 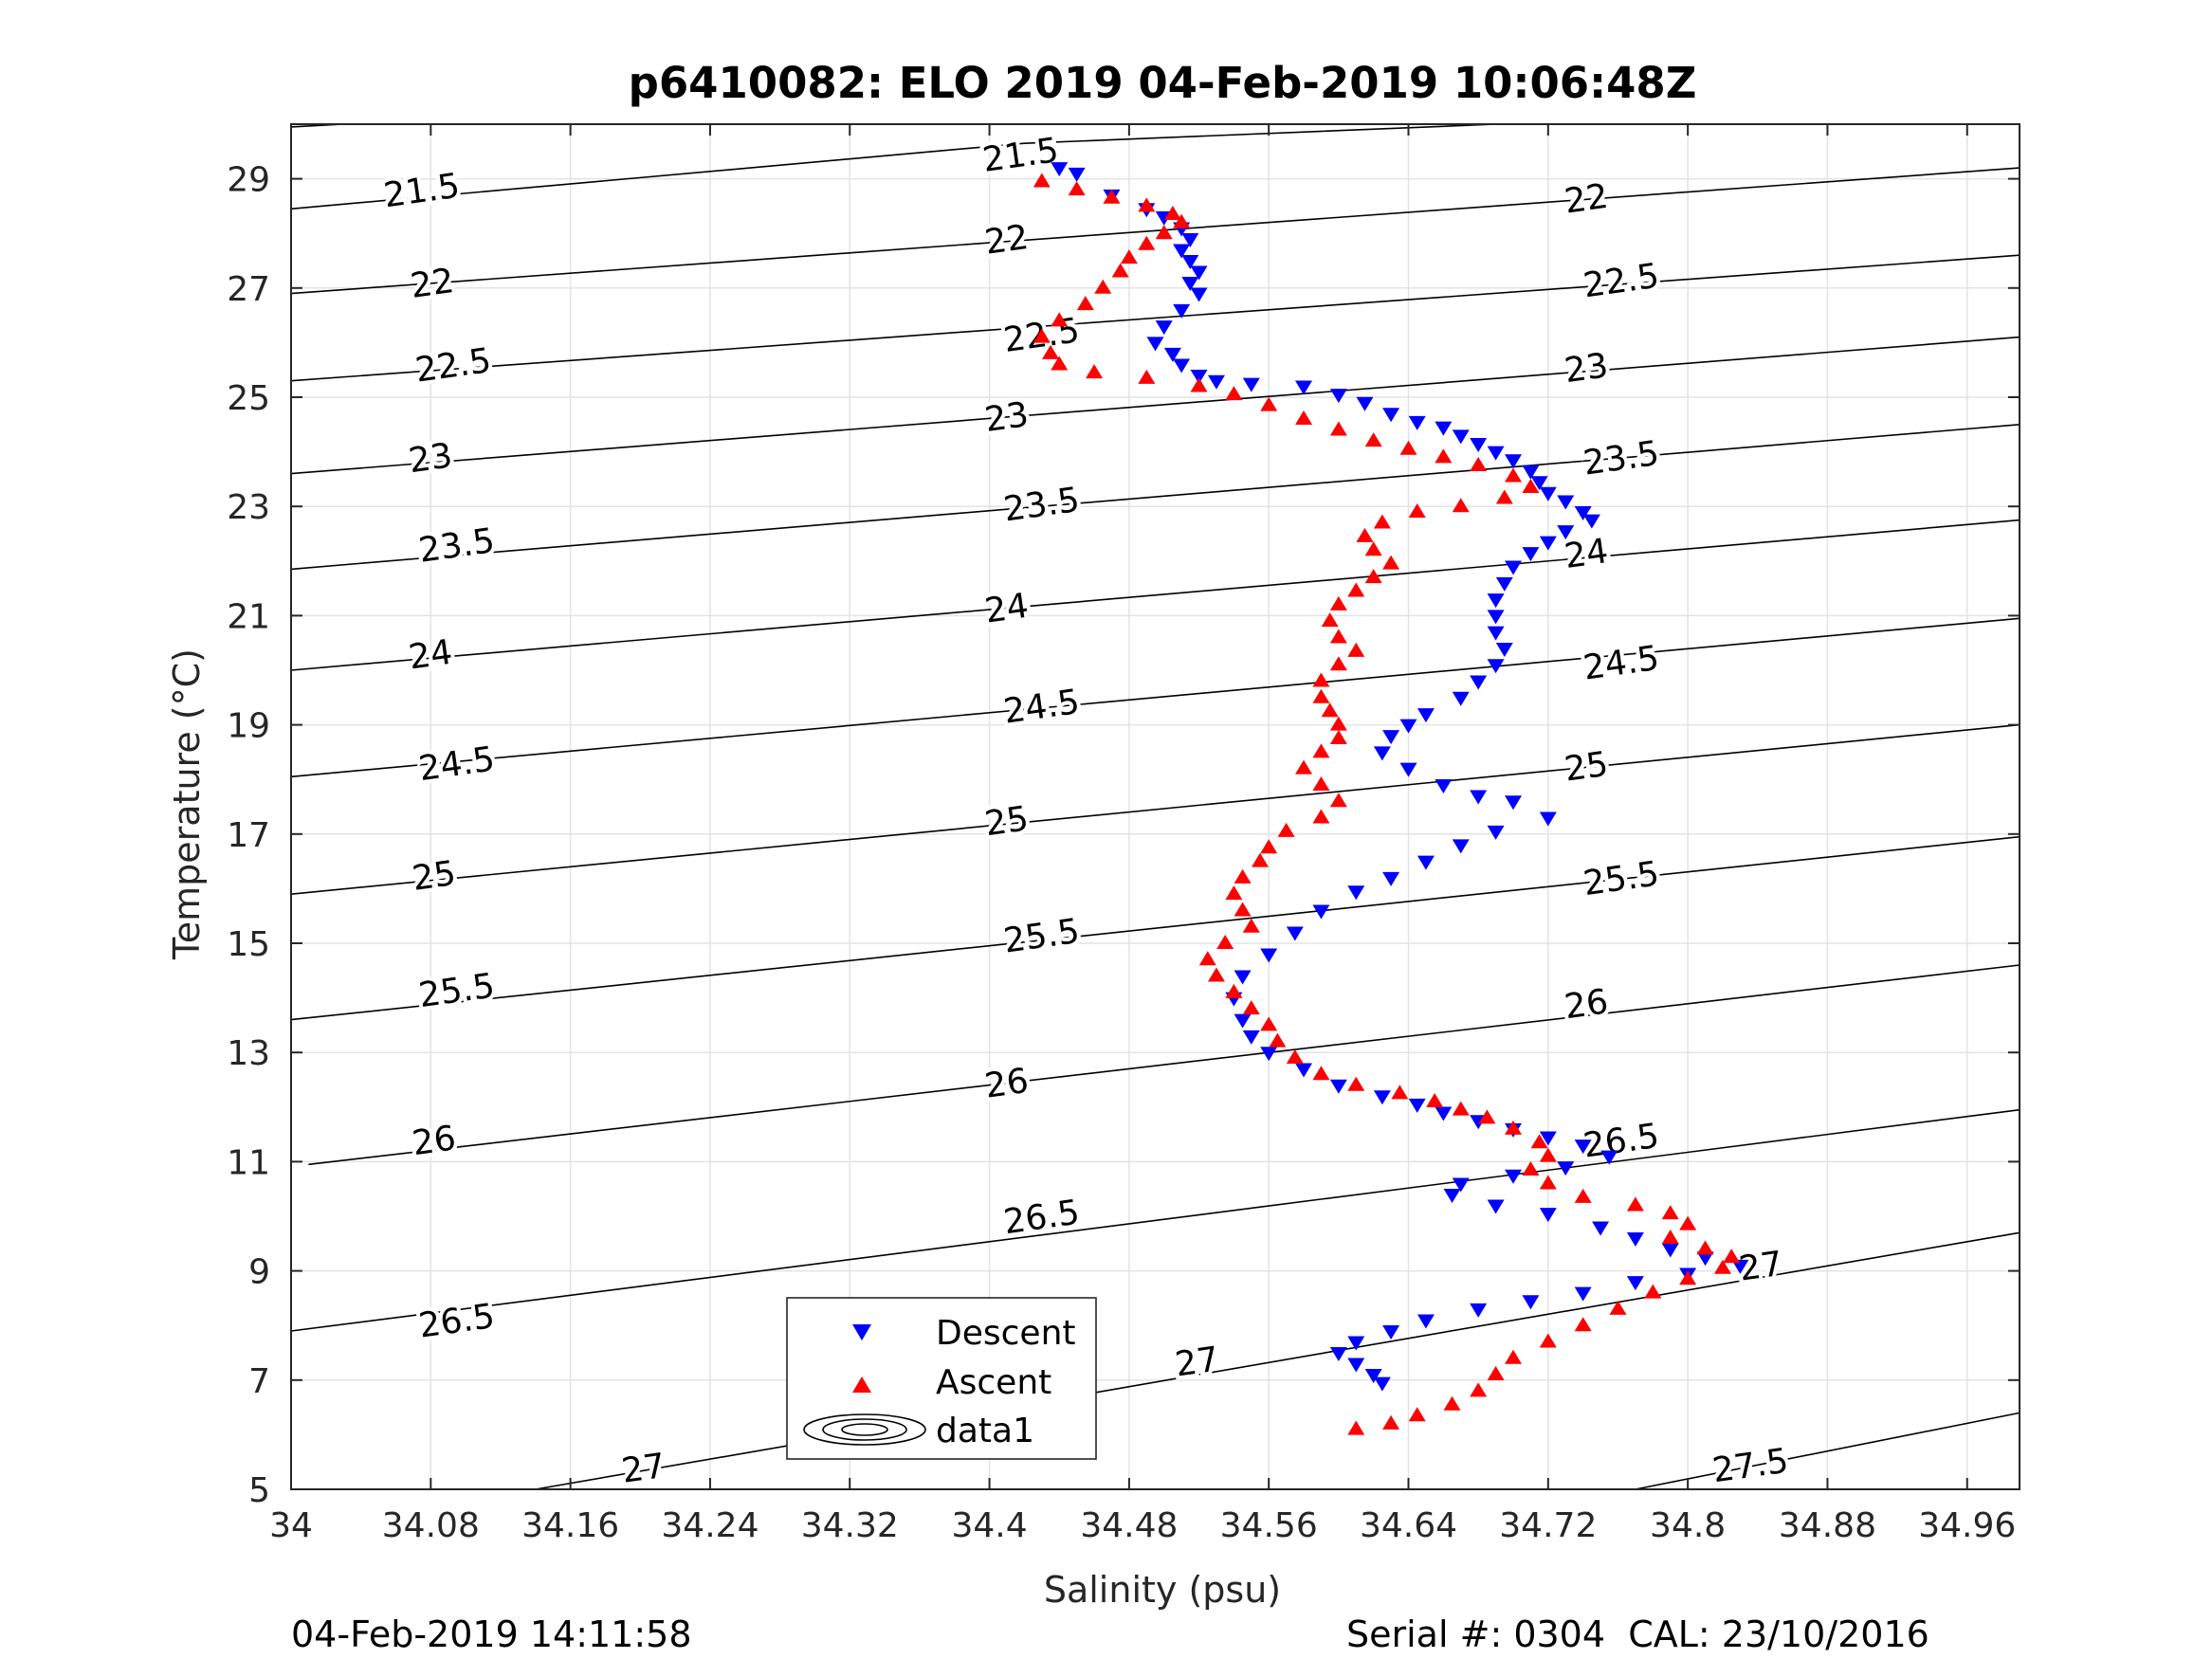 What do you see at coordinates (989, 1525) in the screenshot?
I see `x-tick-label: 34.4` at bounding box center [989, 1525].